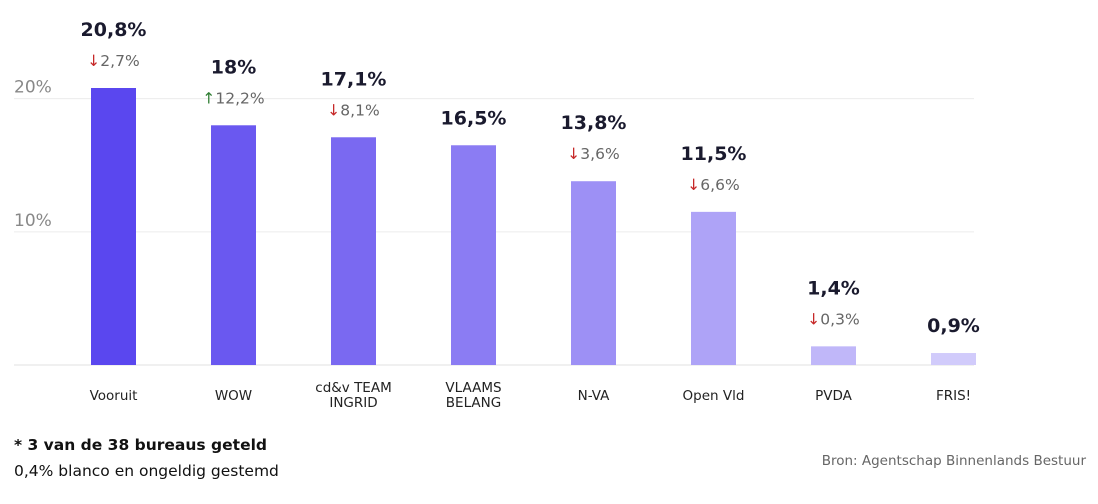 Image resolution: width=1098 pixels, height=504 pixels. I want to click on category-label-line: VLAAMS, so click(473, 388).